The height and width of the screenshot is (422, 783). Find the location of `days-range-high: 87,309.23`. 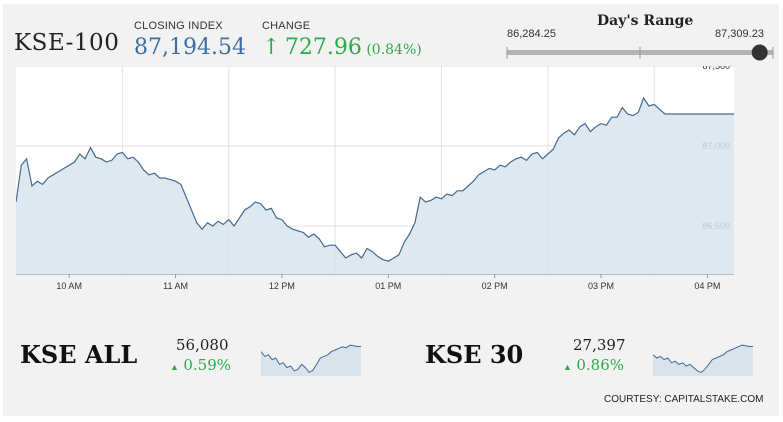

days-range-high: 87,309.23 is located at coordinates (739, 34).